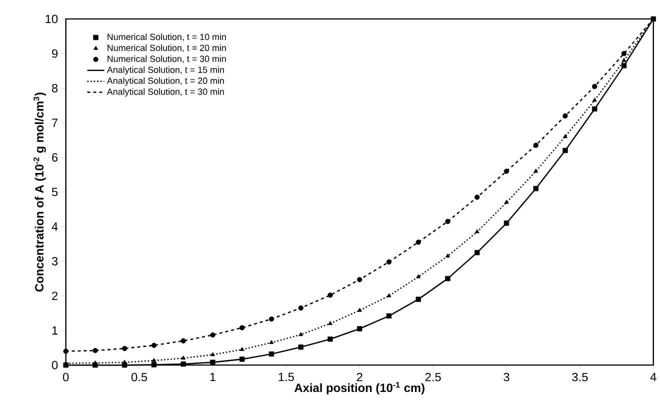  I want to click on x-tick-label: 3.5, so click(580, 377).